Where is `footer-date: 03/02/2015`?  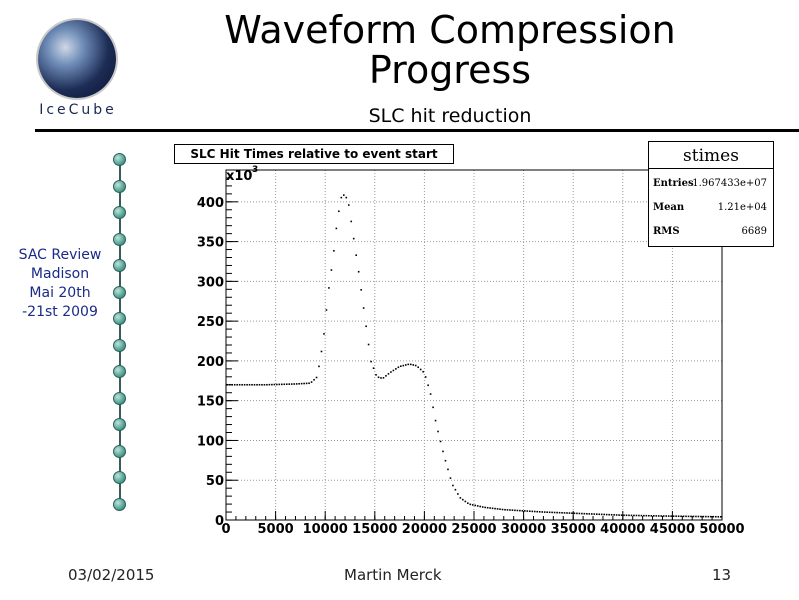 footer-date: 03/02/2015 is located at coordinates (111, 575).